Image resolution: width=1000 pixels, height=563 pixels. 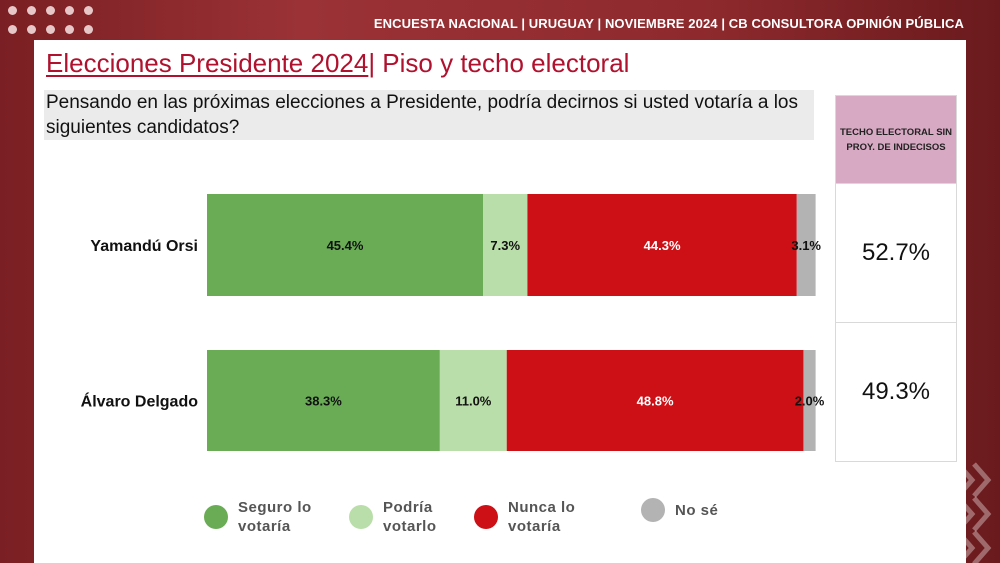 I want to click on legend-swatch-seguro, so click(x=216, y=517).